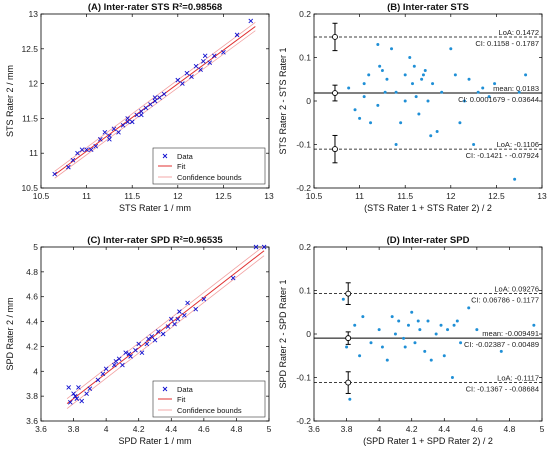 This screenshot has width=550, height=464. Describe the element at coordinates (303, 145) in the screenshot. I see `y-tick-label: -0.1` at that location.